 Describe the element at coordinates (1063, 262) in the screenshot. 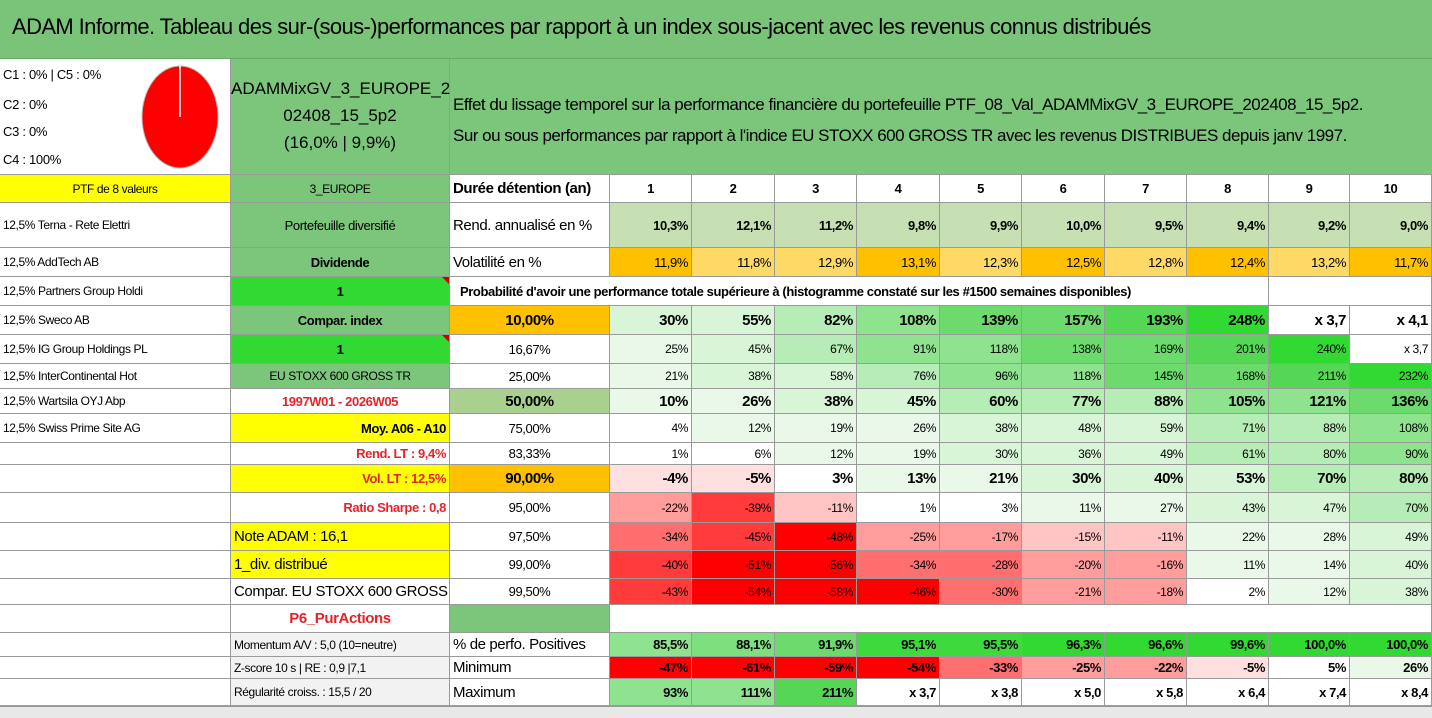

I see `vol-value: 12,5%` at that location.